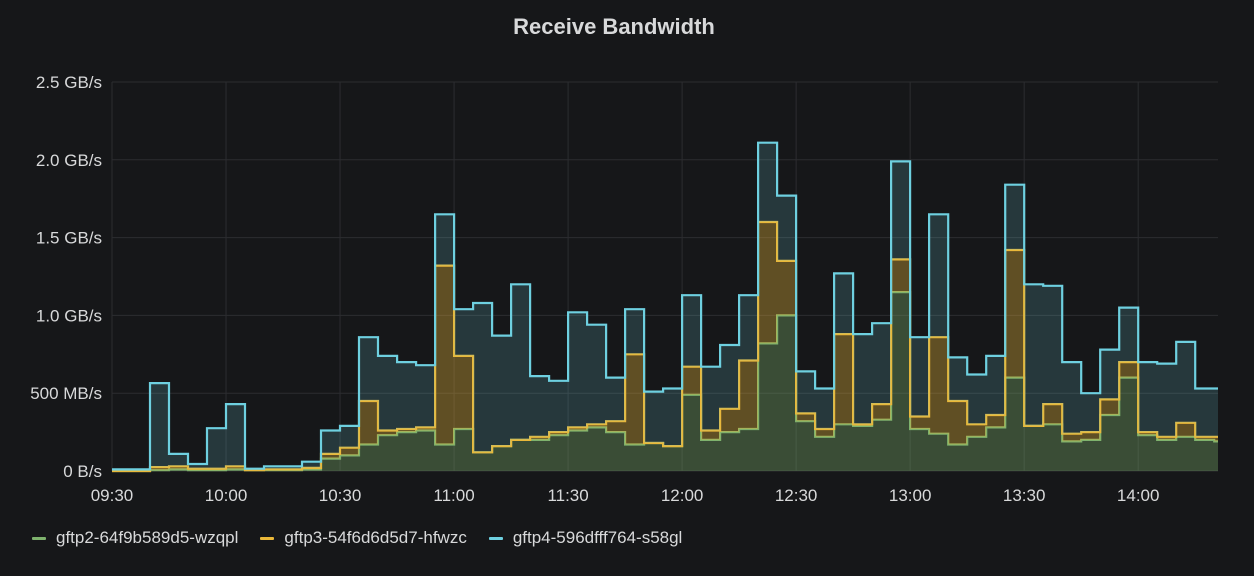 The width and height of the screenshot is (1254, 576). What do you see at coordinates (1024, 495) in the screenshot?
I see `x-tick-label: 13:30` at bounding box center [1024, 495].